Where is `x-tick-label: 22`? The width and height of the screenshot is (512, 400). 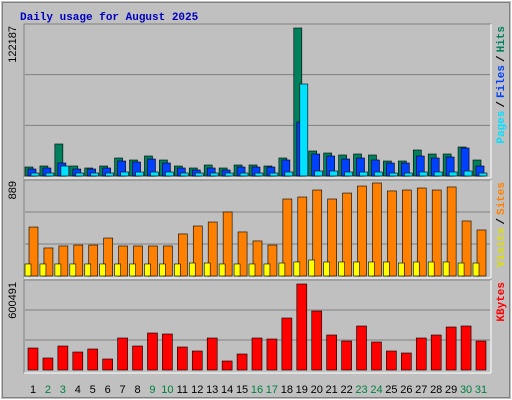 x-tick-label: 22 is located at coordinates (346, 390).